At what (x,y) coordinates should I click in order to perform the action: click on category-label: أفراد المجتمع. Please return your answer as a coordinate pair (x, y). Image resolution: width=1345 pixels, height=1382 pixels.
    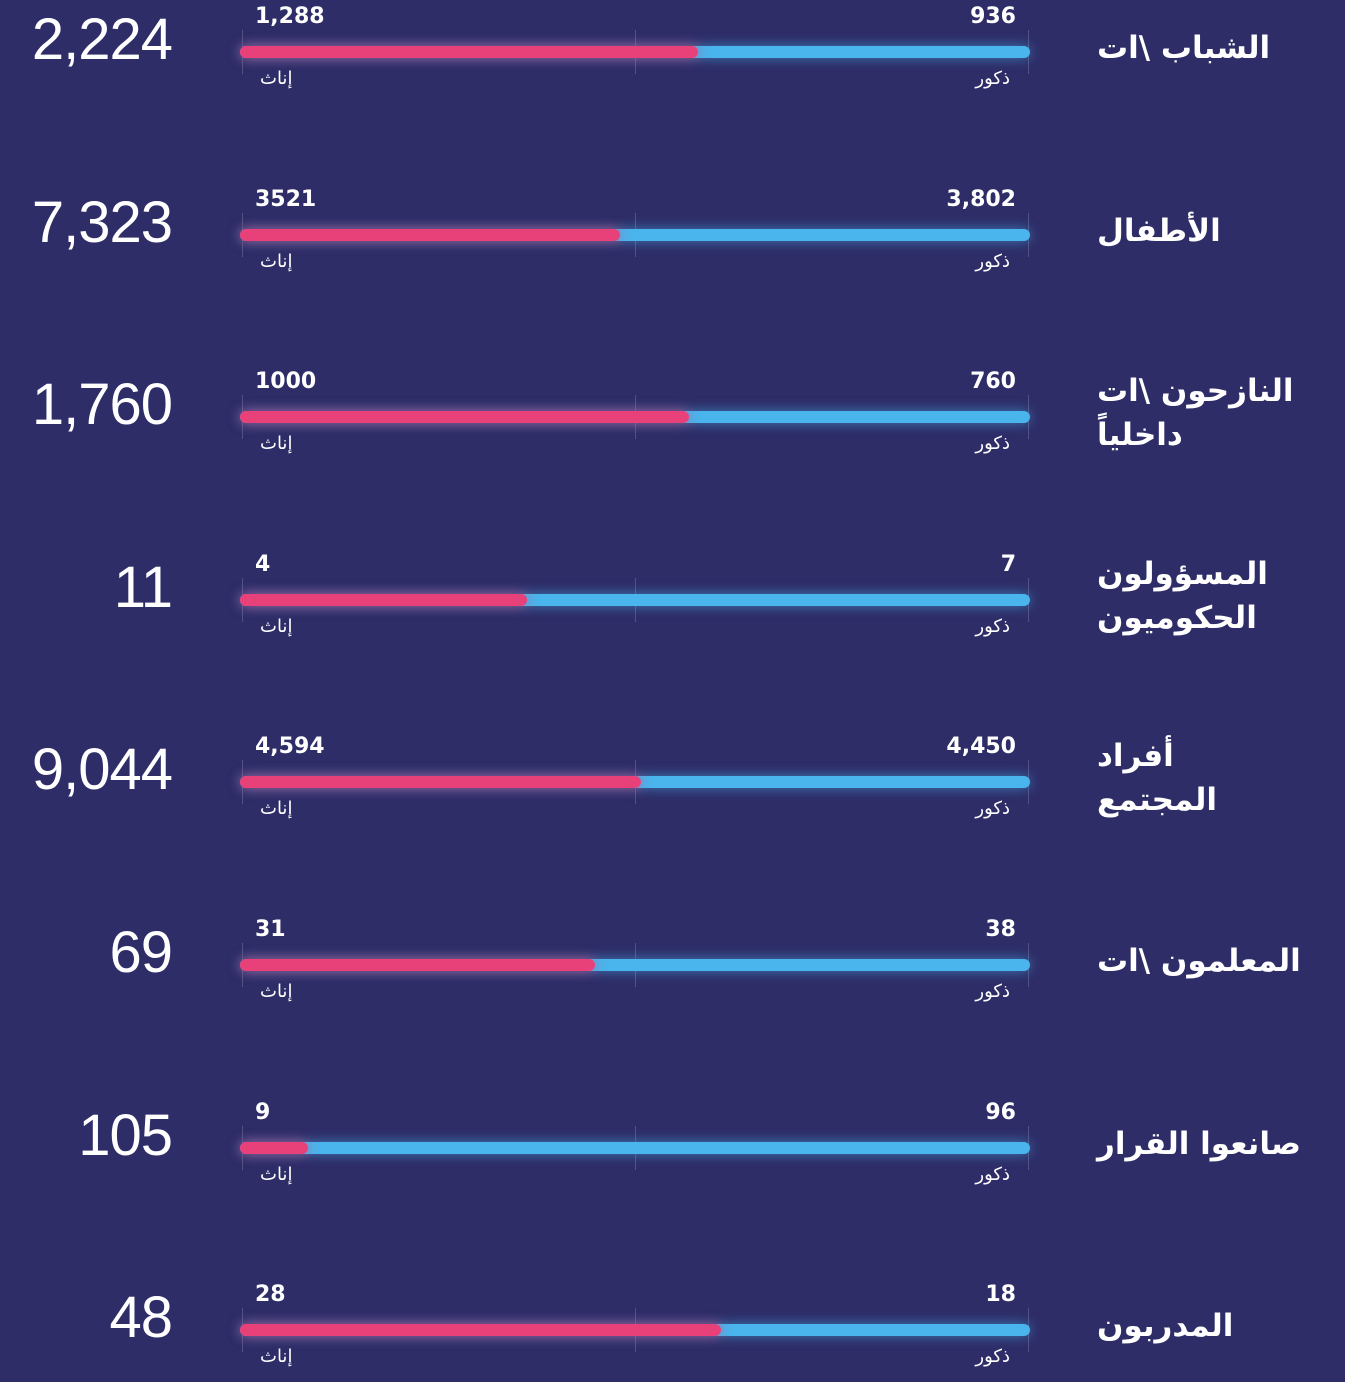
    Looking at the image, I should click on (1157, 778).